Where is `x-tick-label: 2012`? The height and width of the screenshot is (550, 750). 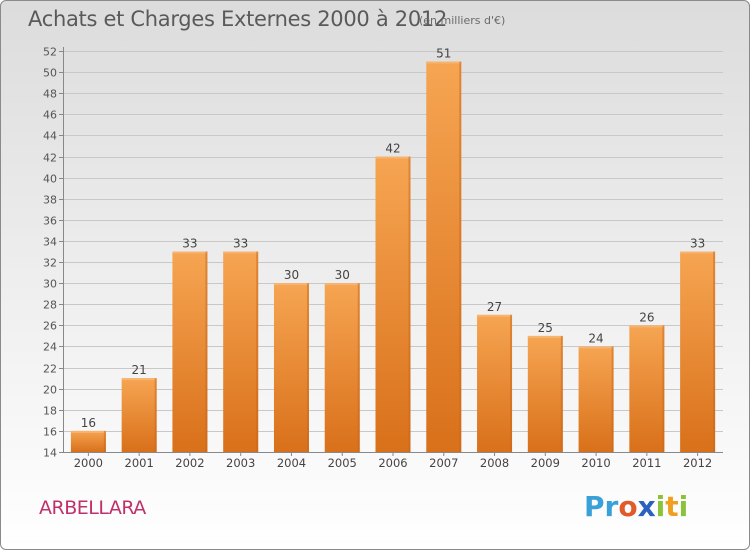 x-tick-label: 2012 is located at coordinates (697, 463).